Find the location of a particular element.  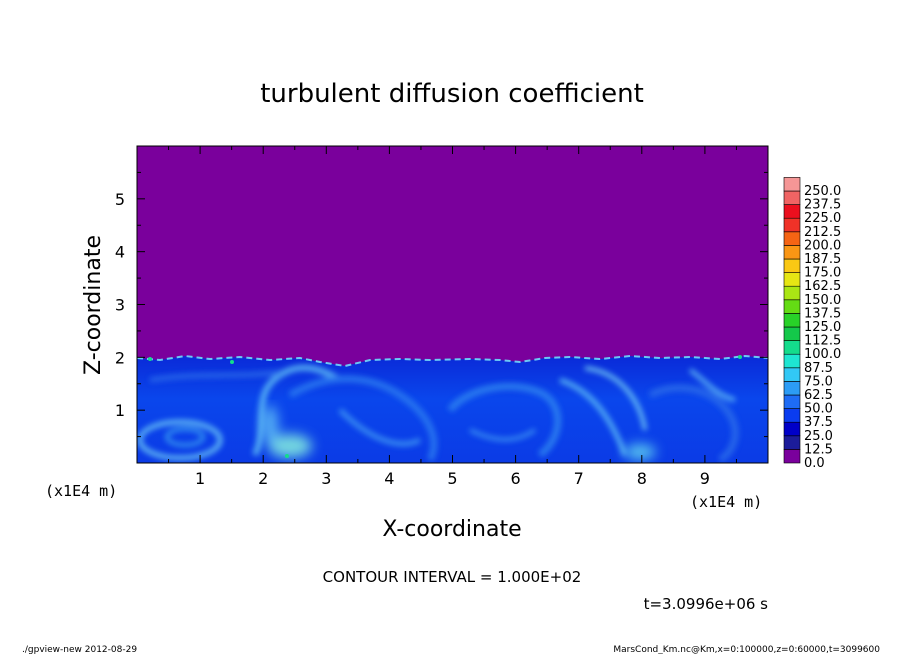

heatmap-top-edge is located at coordinates (452, 406).